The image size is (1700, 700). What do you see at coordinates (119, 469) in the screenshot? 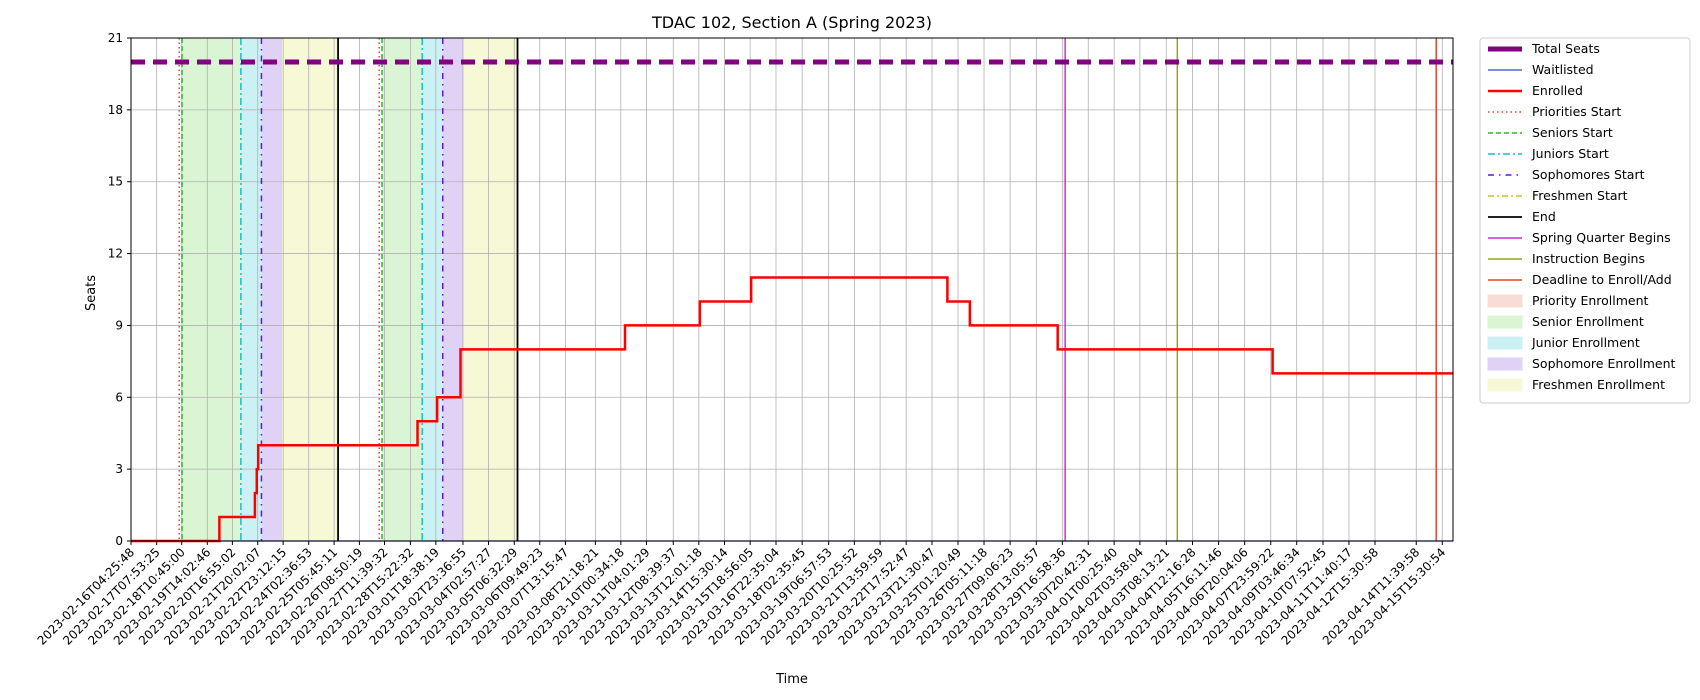
I see `y-tick-label-1: 3` at bounding box center [119, 469].